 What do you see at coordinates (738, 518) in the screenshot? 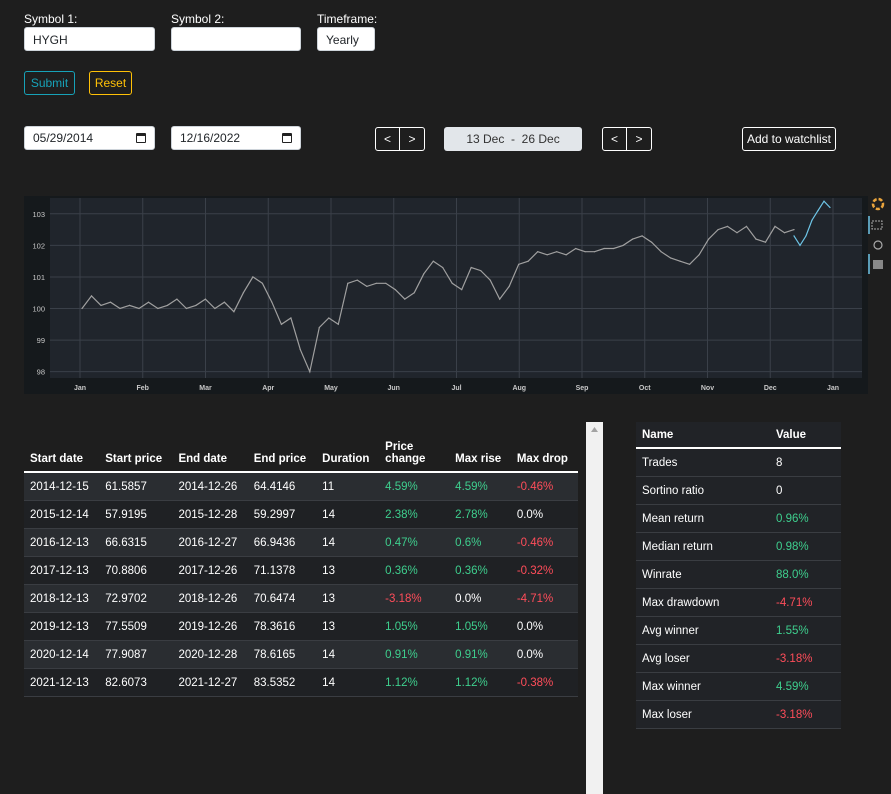
I see `stats-row: Mean return 0.96%` at bounding box center [738, 518].